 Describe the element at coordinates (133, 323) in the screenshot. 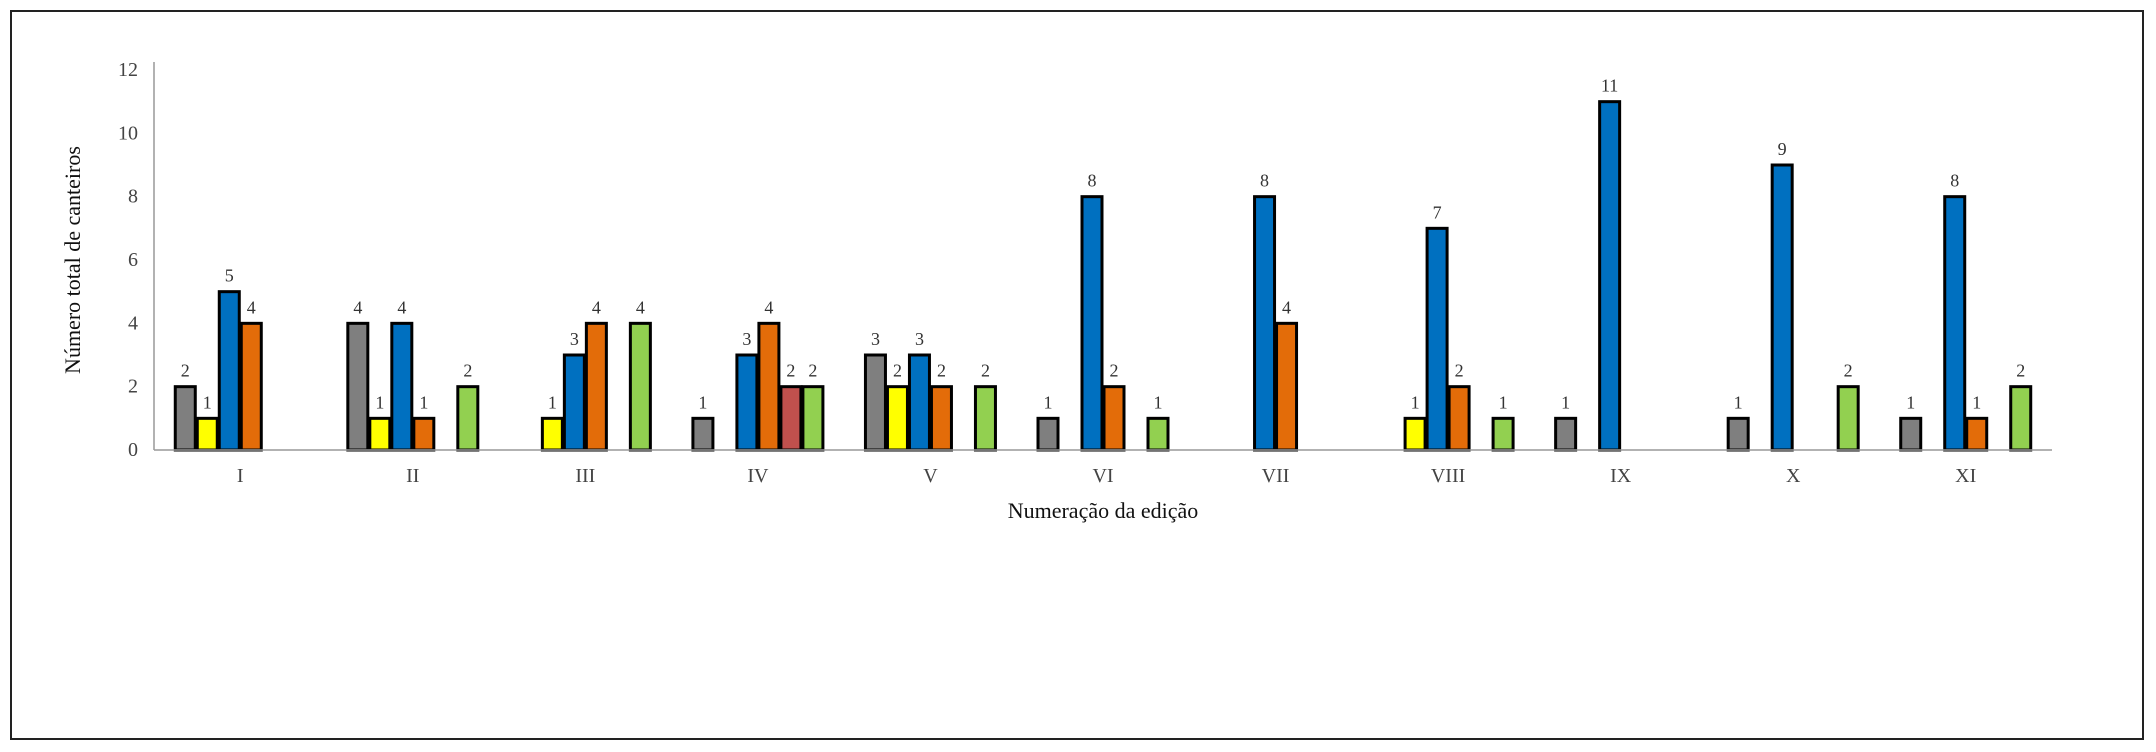

I see `y-tick-label: 4` at that location.